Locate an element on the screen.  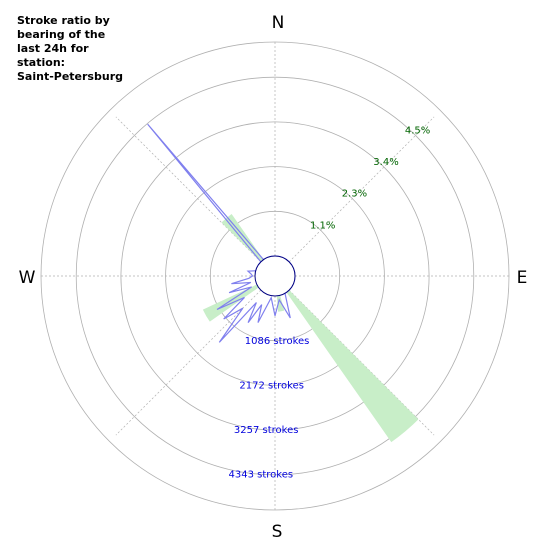
compass-east-label: E is located at coordinates (522, 278).